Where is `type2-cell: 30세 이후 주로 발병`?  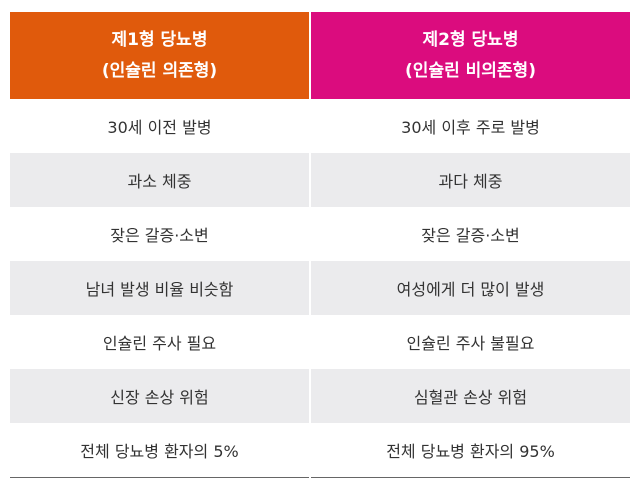
type2-cell: 30세 이후 주로 발병 is located at coordinates (470, 126).